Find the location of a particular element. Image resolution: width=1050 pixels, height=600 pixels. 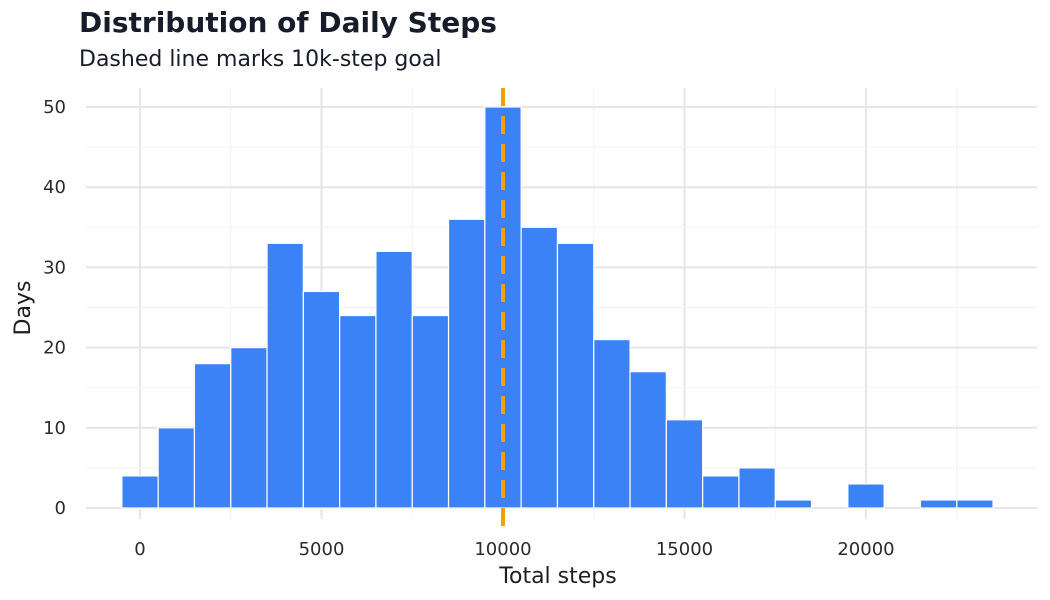

y-tick-label: 30 is located at coordinates (54, 267).